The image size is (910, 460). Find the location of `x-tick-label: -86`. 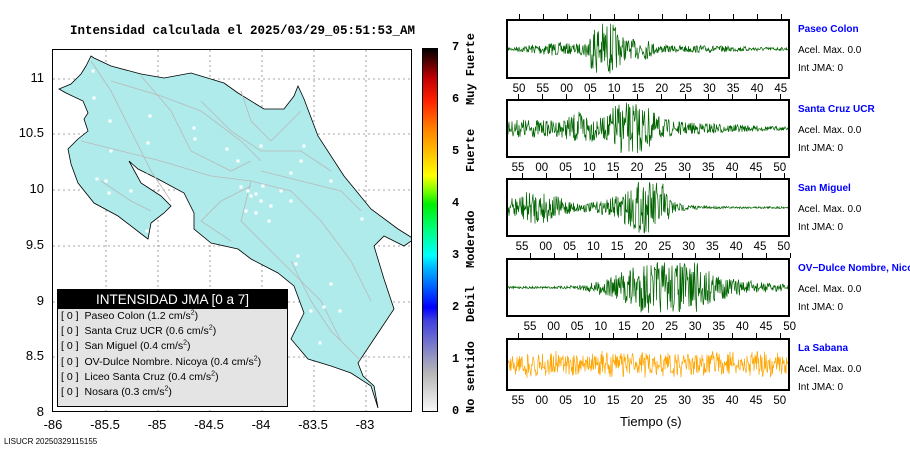

x-tick-label: -86 is located at coordinates (53, 424).